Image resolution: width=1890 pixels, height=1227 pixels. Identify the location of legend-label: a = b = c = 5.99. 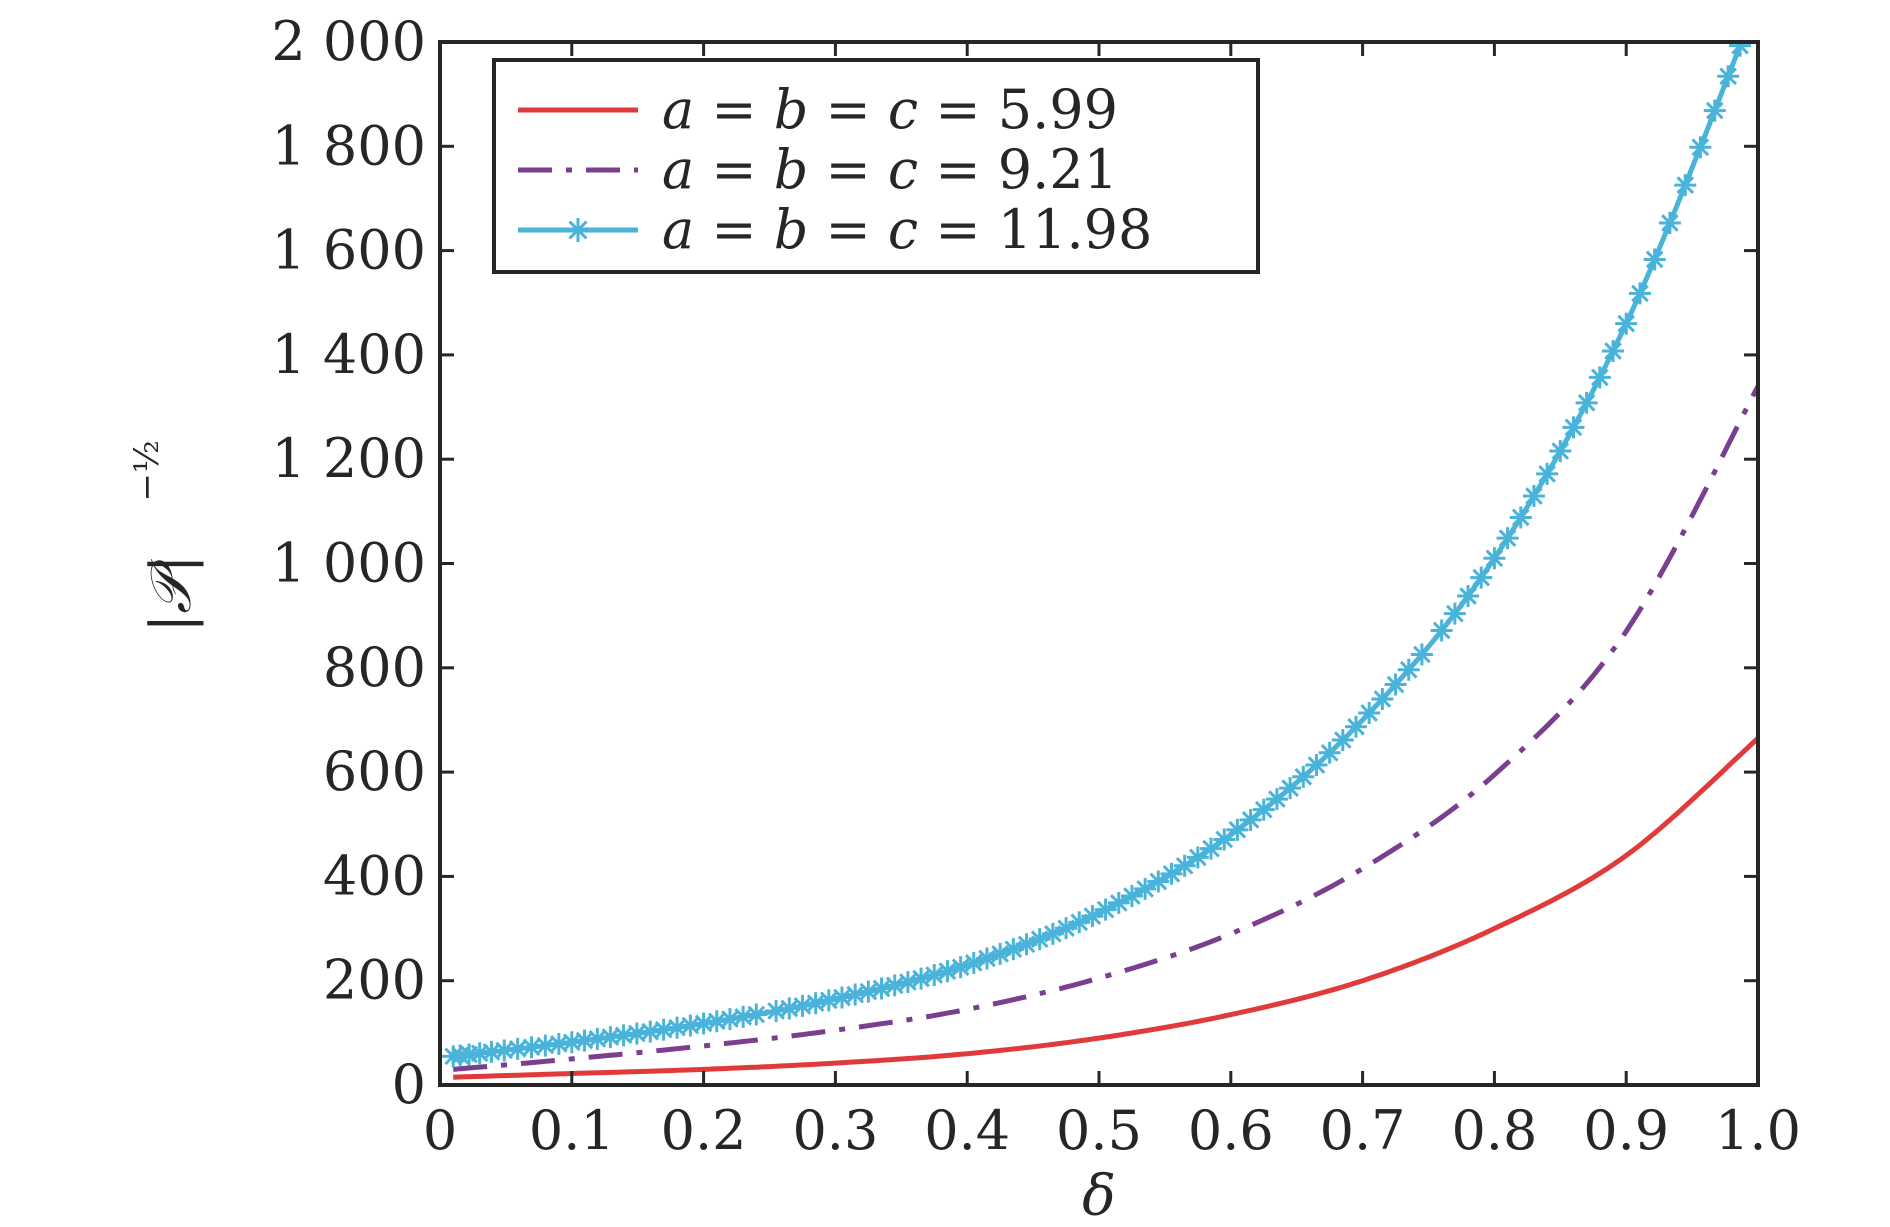
(890, 109).